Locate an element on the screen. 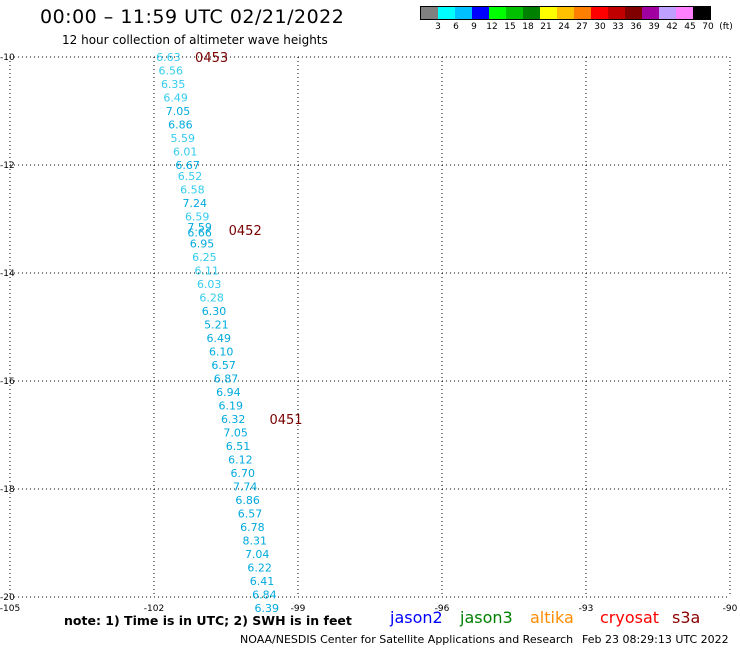 The image size is (740, 650). swh-value-label: 6.28 is located at coordinates (211, 297).